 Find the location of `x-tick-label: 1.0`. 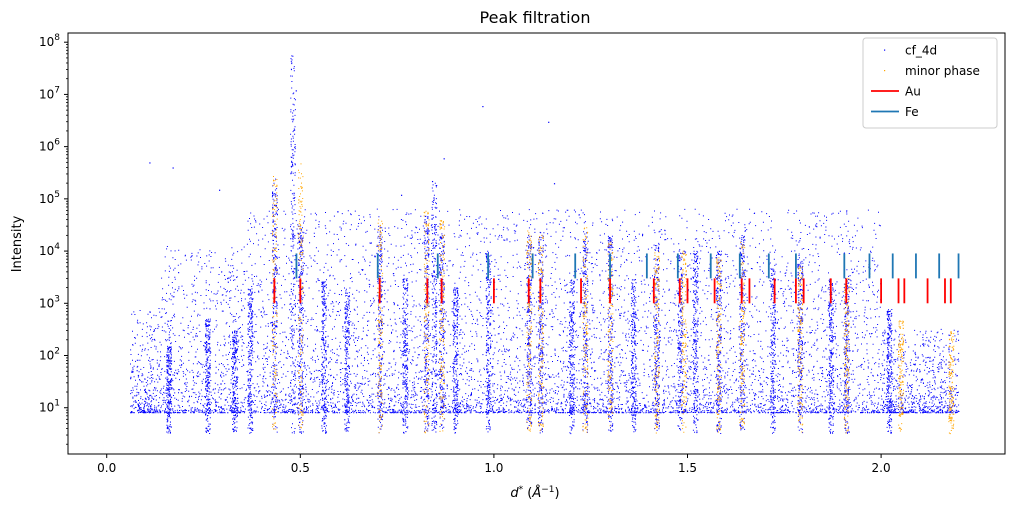

x-tick-label: 1.0 is located at coordinates (493, 468).